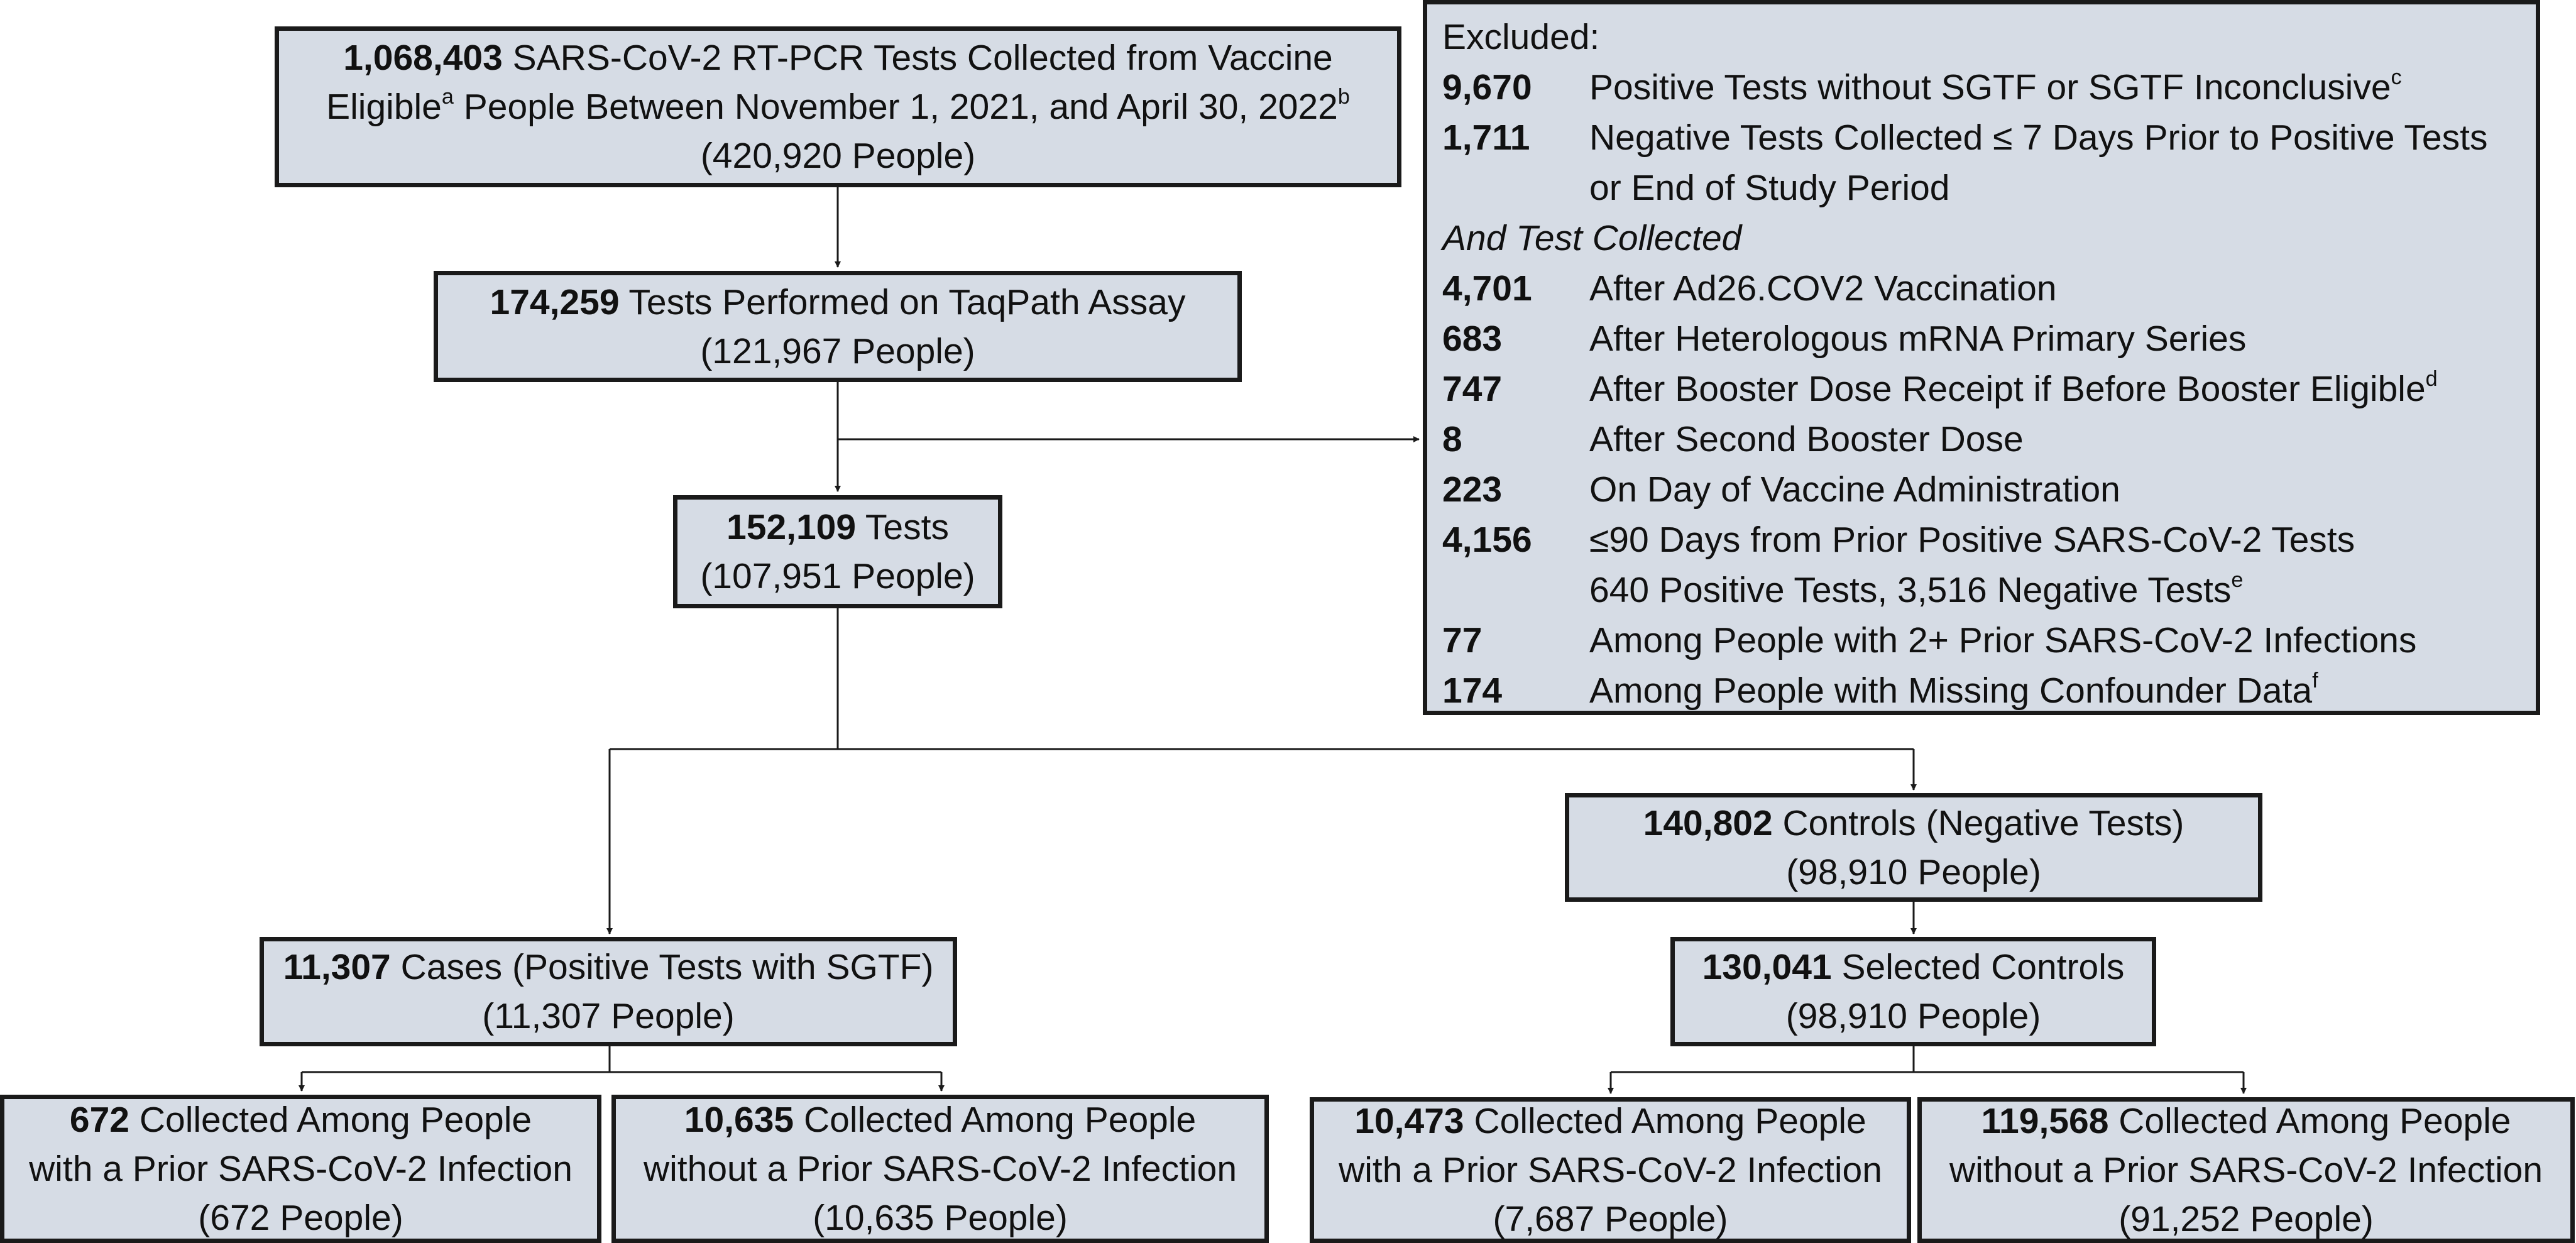 This screenshot has height=1243, width=2576. What do you see at coordinates (1521, 37) in the screenshot?
I see `excluded-title: Excluded:` at bounding box center [1521, 37].